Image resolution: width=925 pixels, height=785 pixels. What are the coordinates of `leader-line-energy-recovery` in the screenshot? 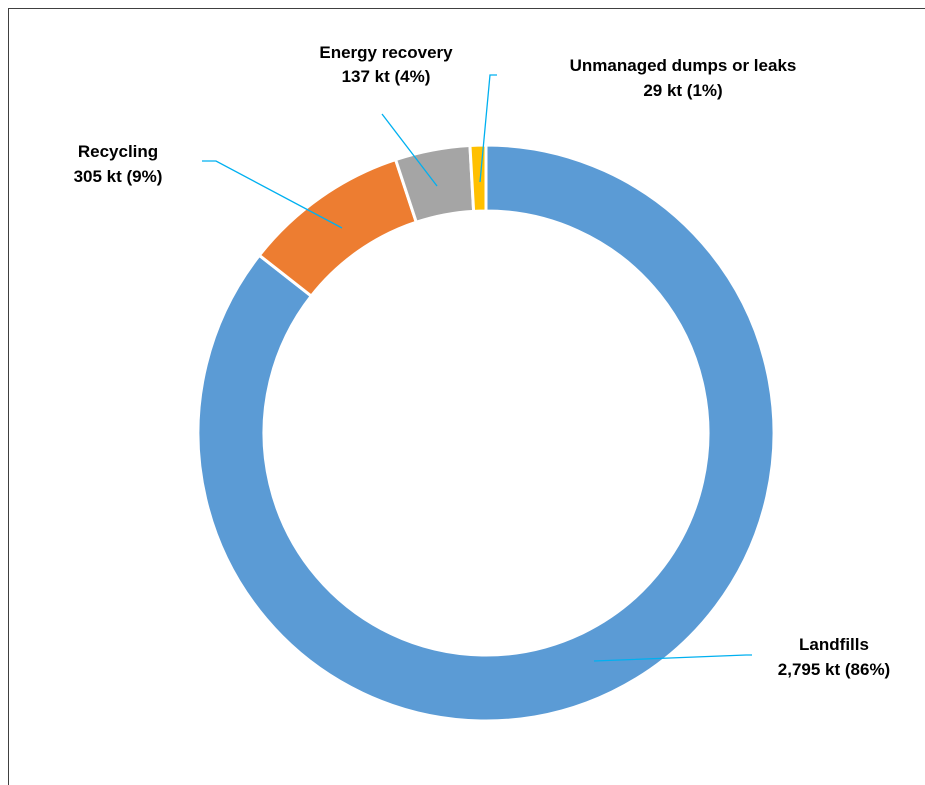 It's located at (409, 150).